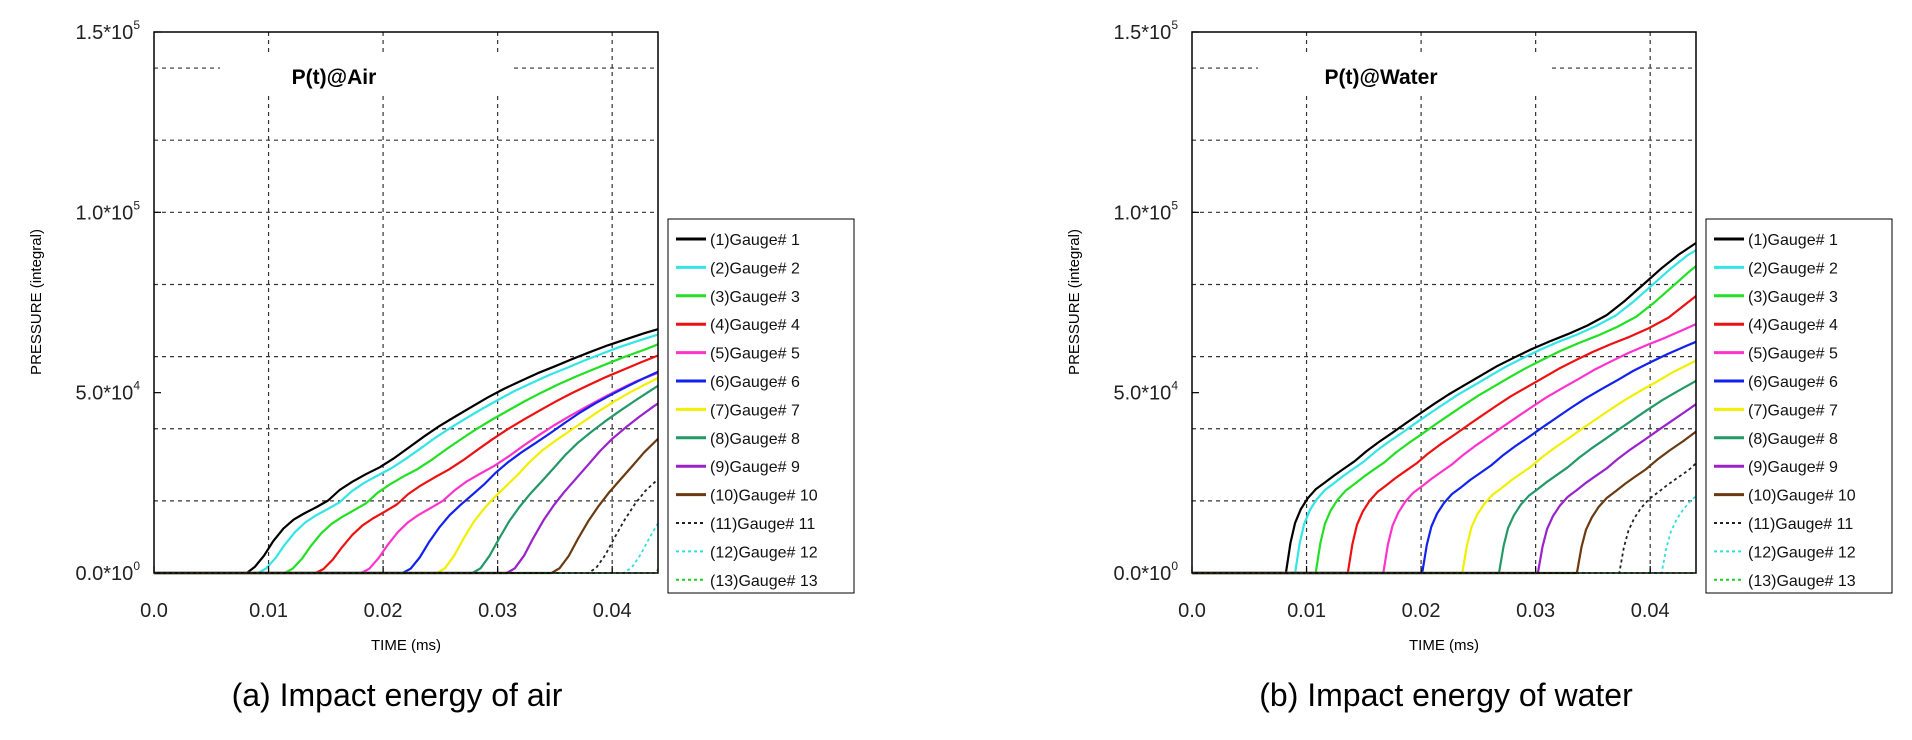 The image size is (1912, 740). I want to click on legend-label-water-11: (11)Gauge# 11, so click(1800, 524).